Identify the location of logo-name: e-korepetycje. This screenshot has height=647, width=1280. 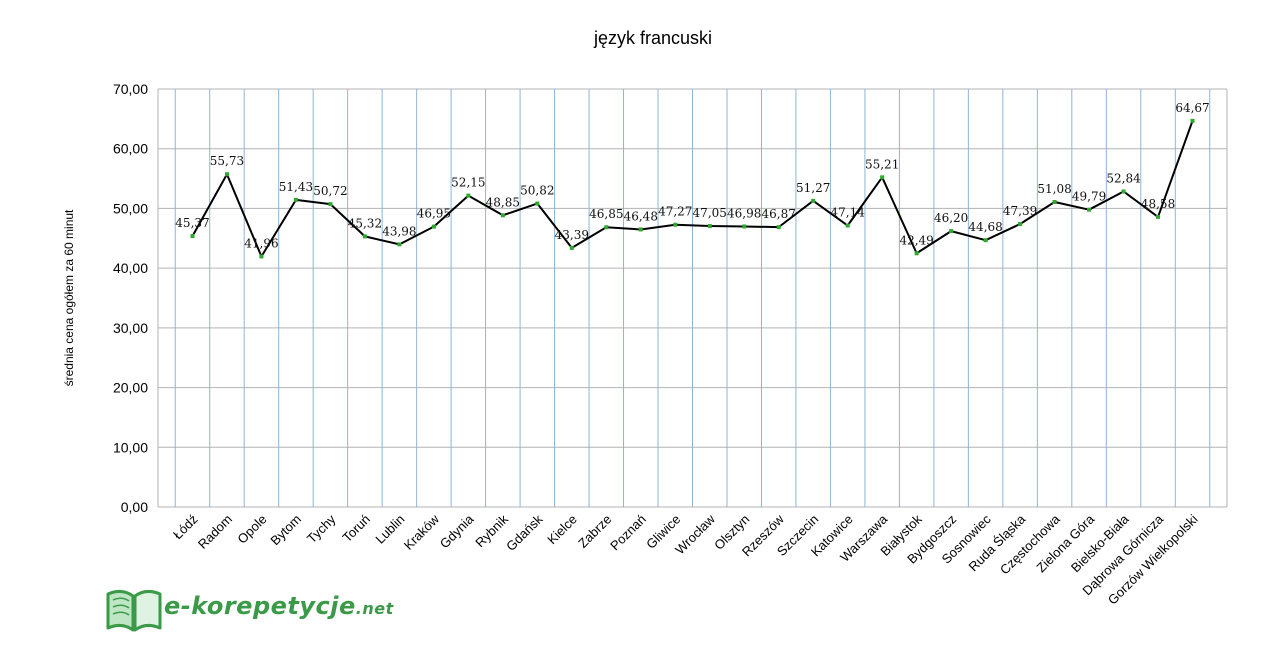
(260, 606).